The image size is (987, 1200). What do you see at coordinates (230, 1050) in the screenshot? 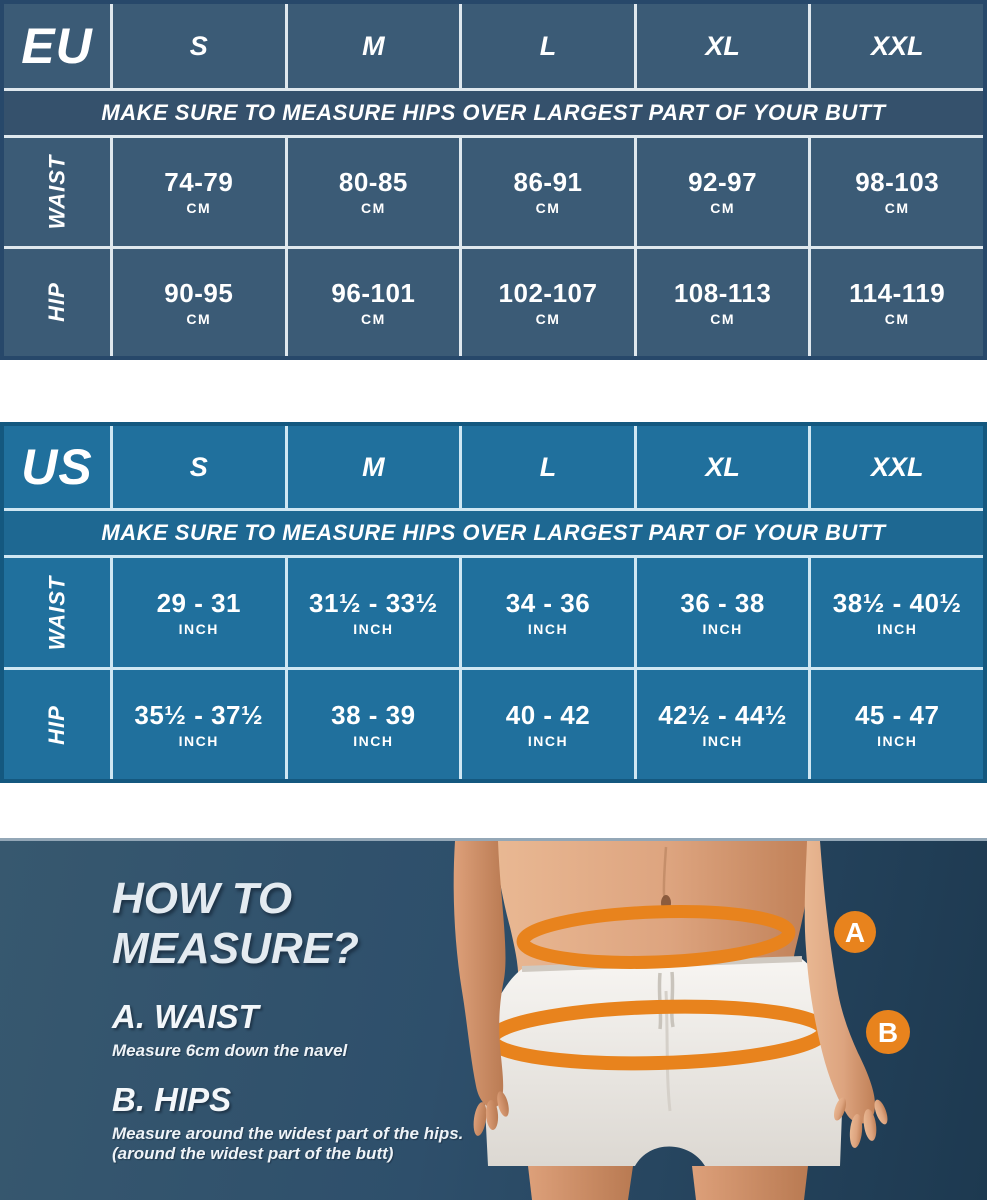
I see `waist-instruction-text: Measure 6cm down the navel` at bounding box center [230, 1050].